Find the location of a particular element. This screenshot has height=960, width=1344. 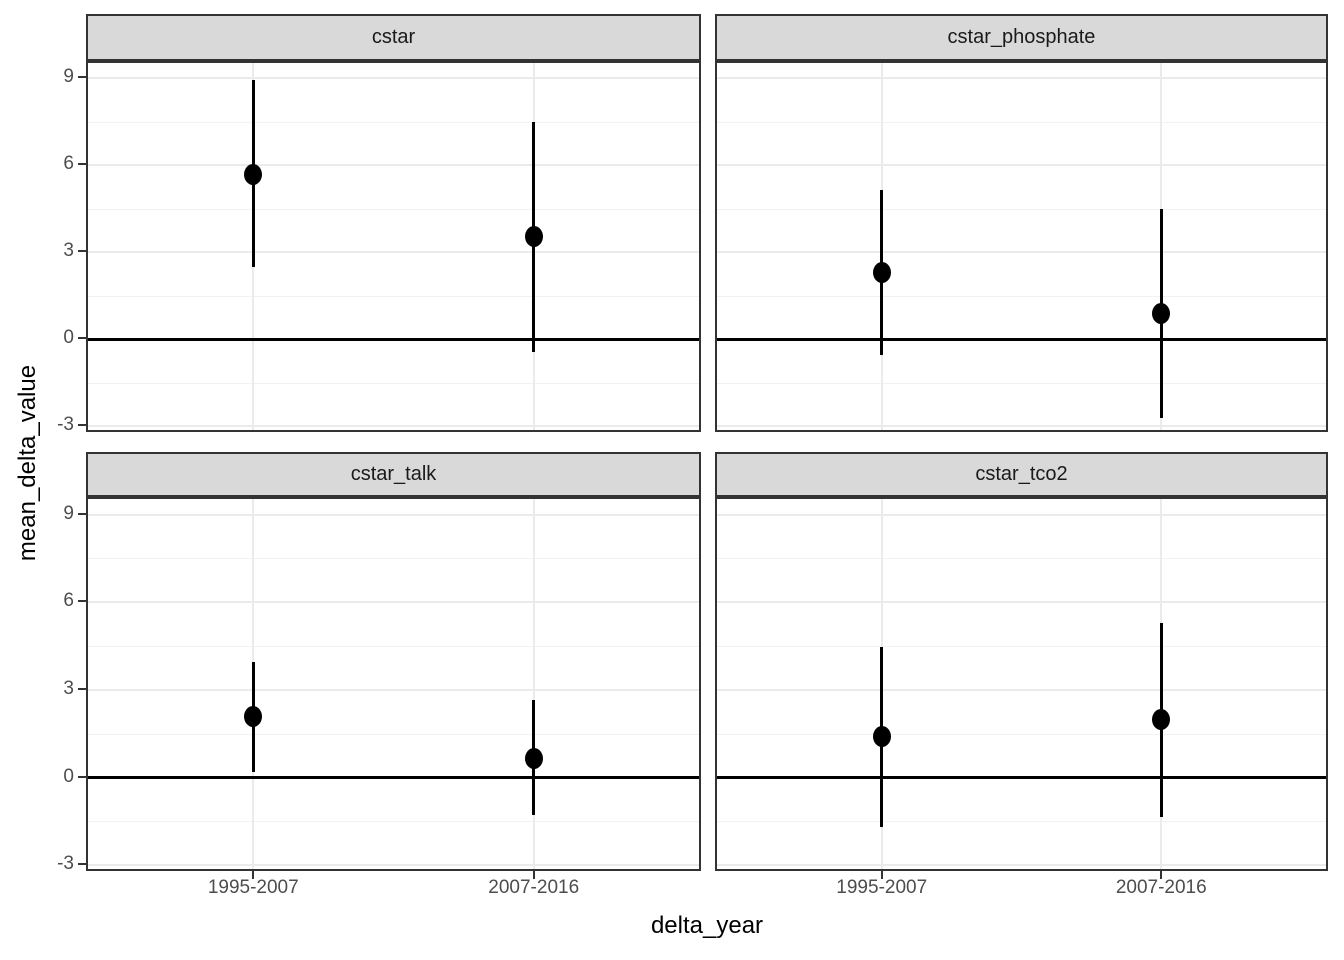

facet-strip: cstar is located at coordinates (393, 37).